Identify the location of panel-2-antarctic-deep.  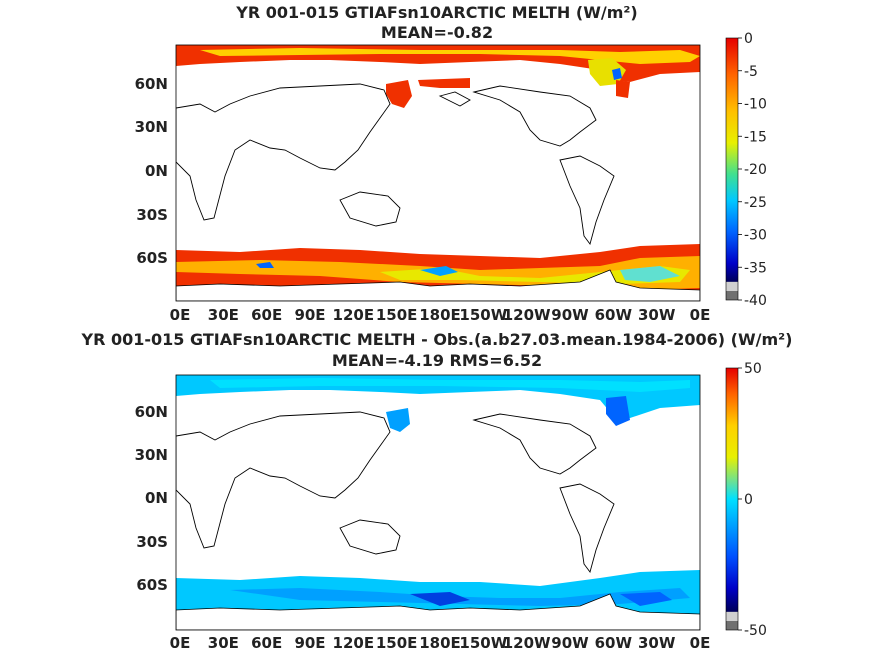
(440, 599).